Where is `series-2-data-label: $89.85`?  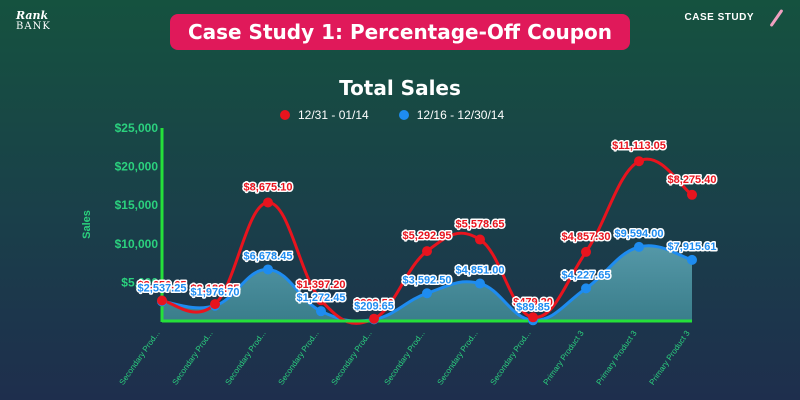
series-2-data-label: $89.85 is located at coordinates (533, 307).